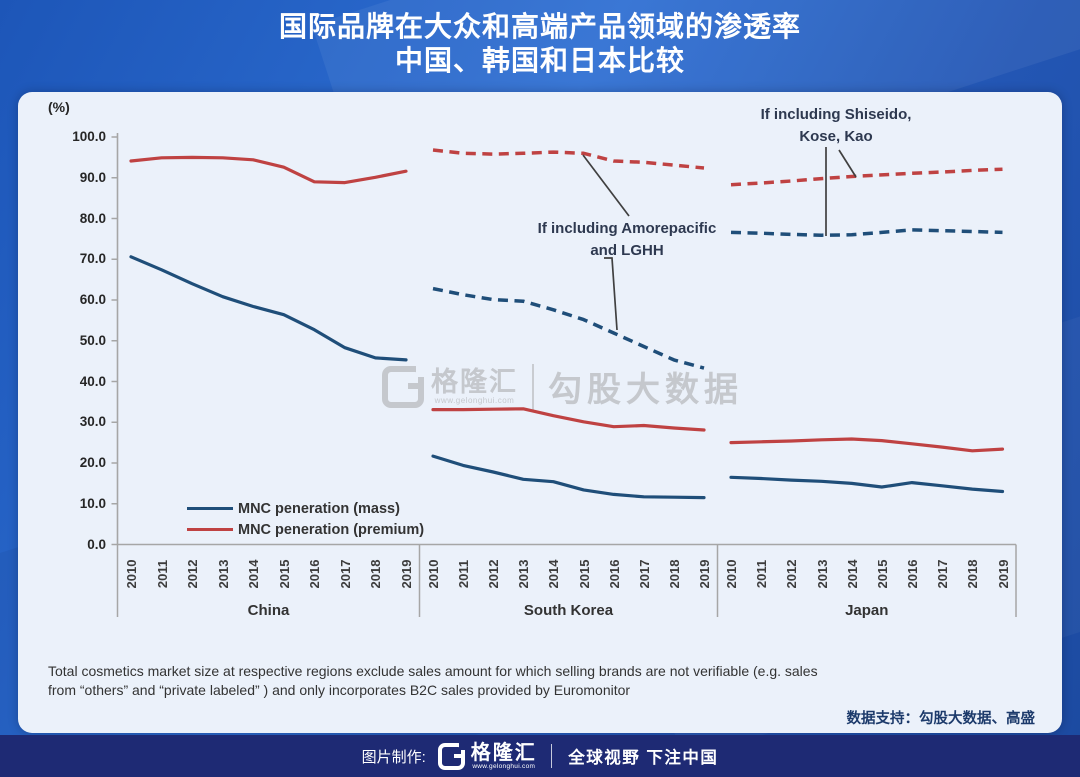 The image size is (1080, 777). I want to click on y-tick-label: 90.0, so click(92, 177).